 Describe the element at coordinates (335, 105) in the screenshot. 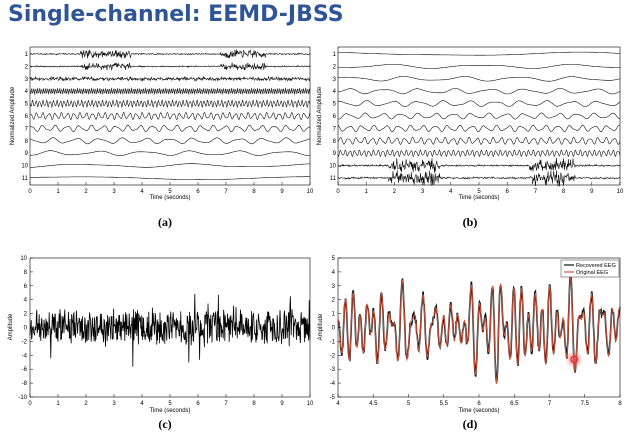

I see `panel-b-channel-label: 5` at that location.